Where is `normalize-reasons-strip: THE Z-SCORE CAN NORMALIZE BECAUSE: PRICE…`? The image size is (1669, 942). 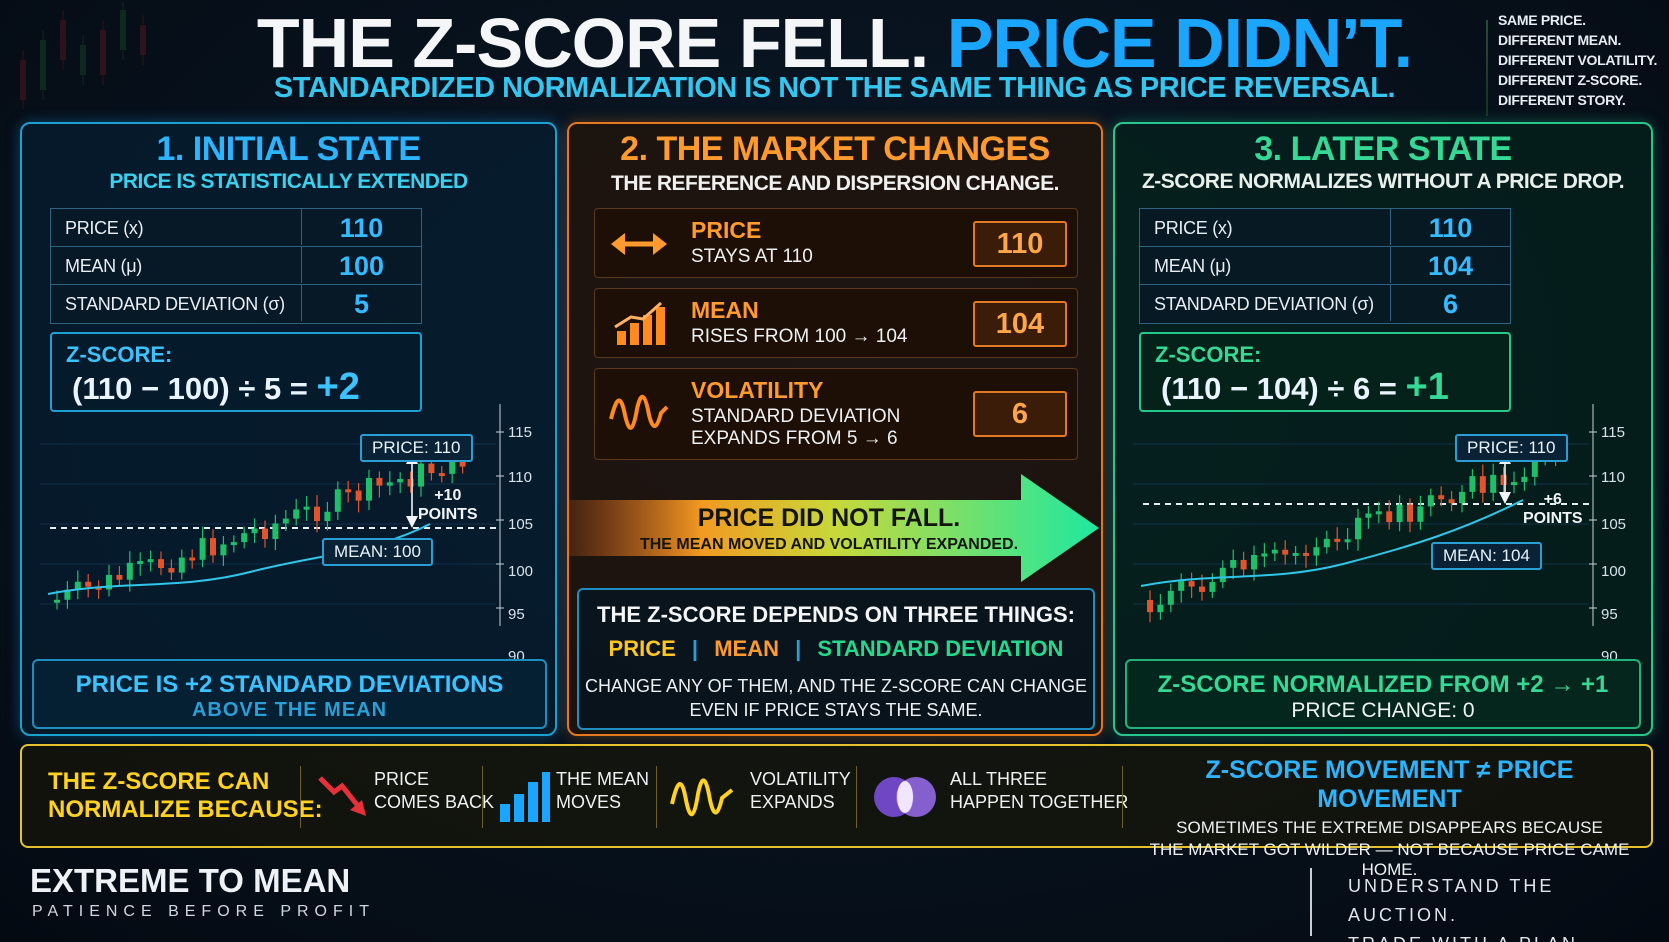
normalize-reasons-strip: THE Z-SCORE CAN NORMALIZE BECAUSE: PRICE… is located at coordinates (836, 811).